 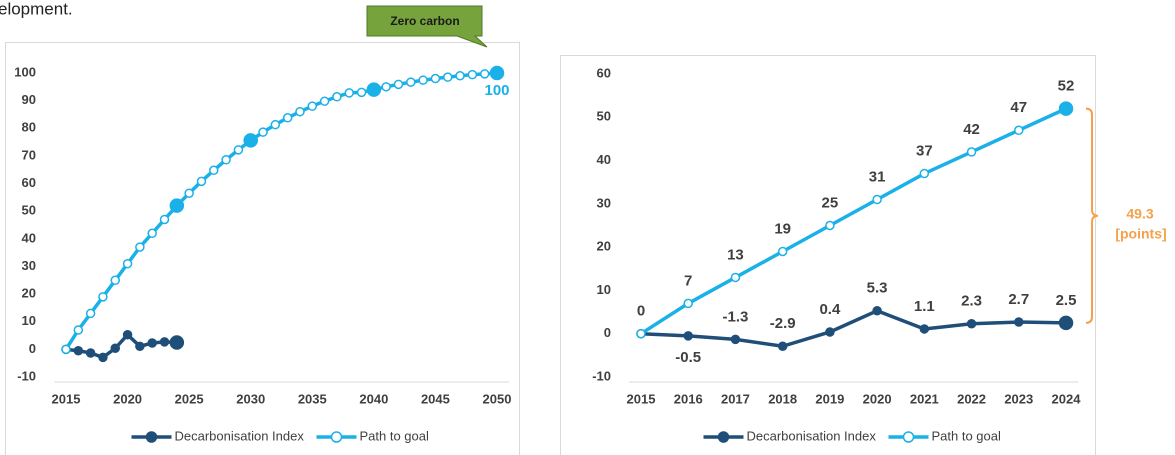 I want to click on x-tick-label: 2040, so click(x=373, y=398).